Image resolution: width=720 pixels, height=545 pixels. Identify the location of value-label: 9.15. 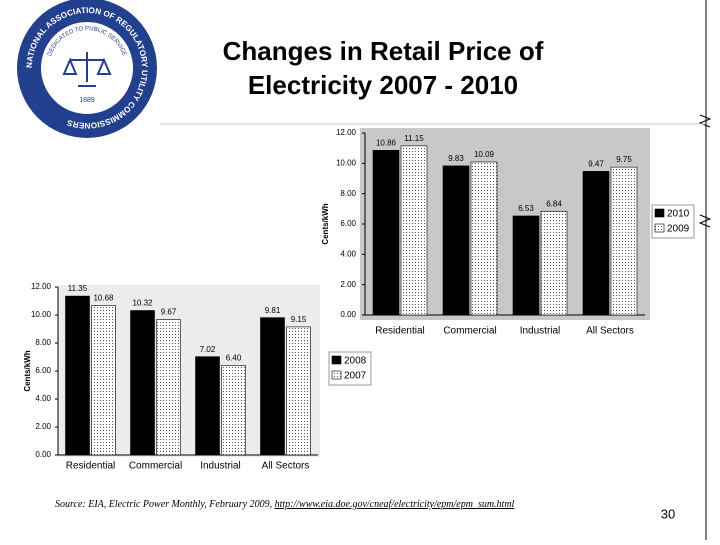
(299, 319).